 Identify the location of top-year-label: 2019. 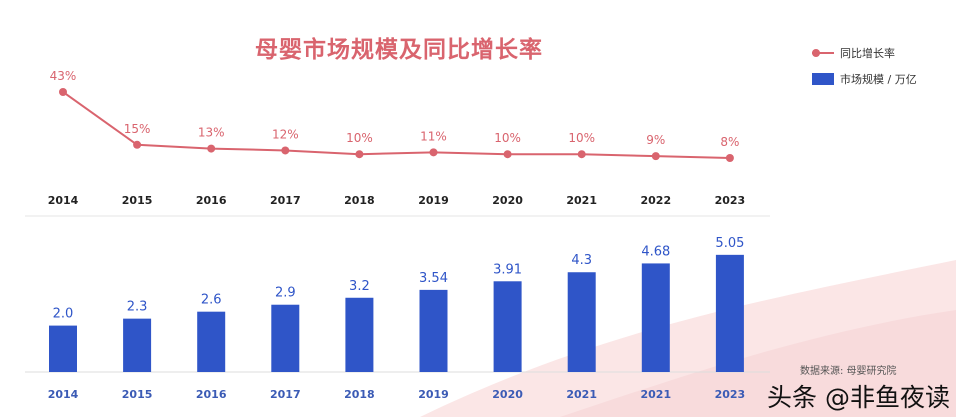
(433, 200).